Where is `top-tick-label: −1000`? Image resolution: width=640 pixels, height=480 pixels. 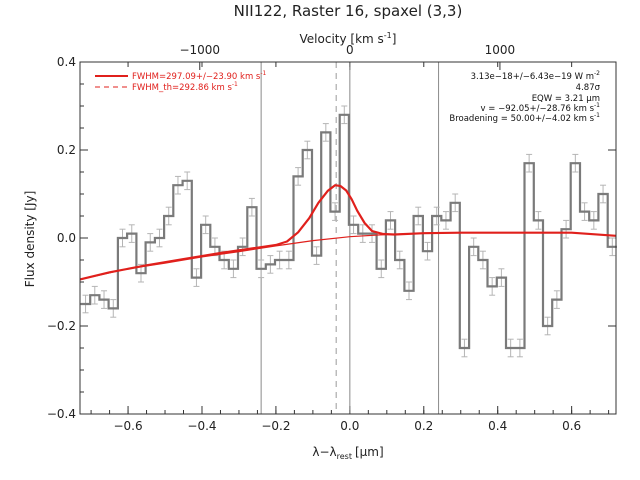 top-tick-label: −1000 is located at coordinates (199, 50).